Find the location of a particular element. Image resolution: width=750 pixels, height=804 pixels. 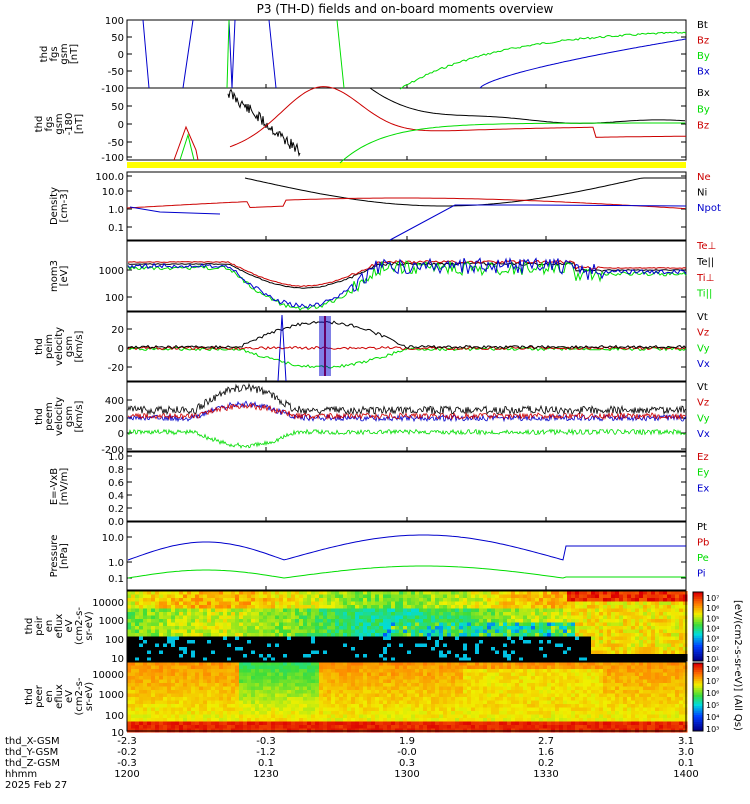

y-tick-label-peer: 1000 is located at coordinates (111, 695).